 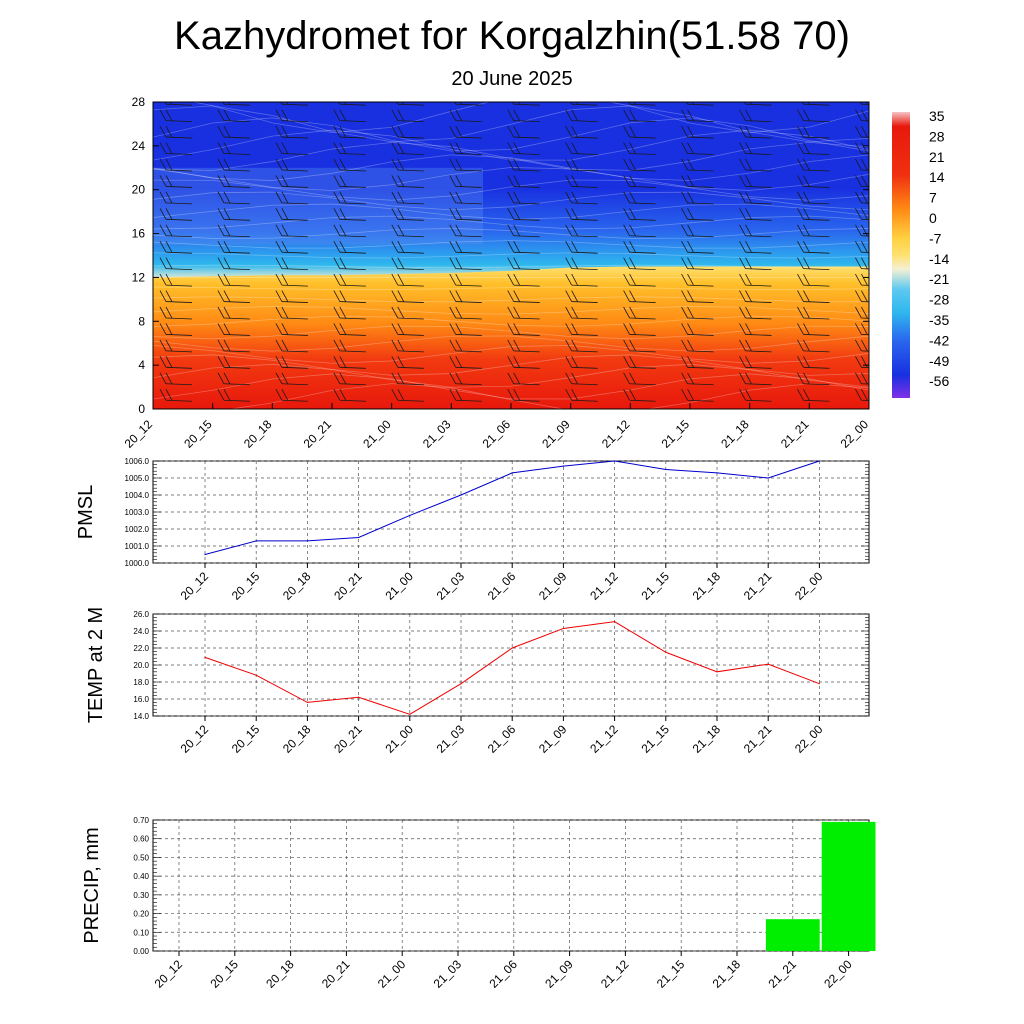 I want to click on x-tick-label: 20_18, so click(x=297, y=739).